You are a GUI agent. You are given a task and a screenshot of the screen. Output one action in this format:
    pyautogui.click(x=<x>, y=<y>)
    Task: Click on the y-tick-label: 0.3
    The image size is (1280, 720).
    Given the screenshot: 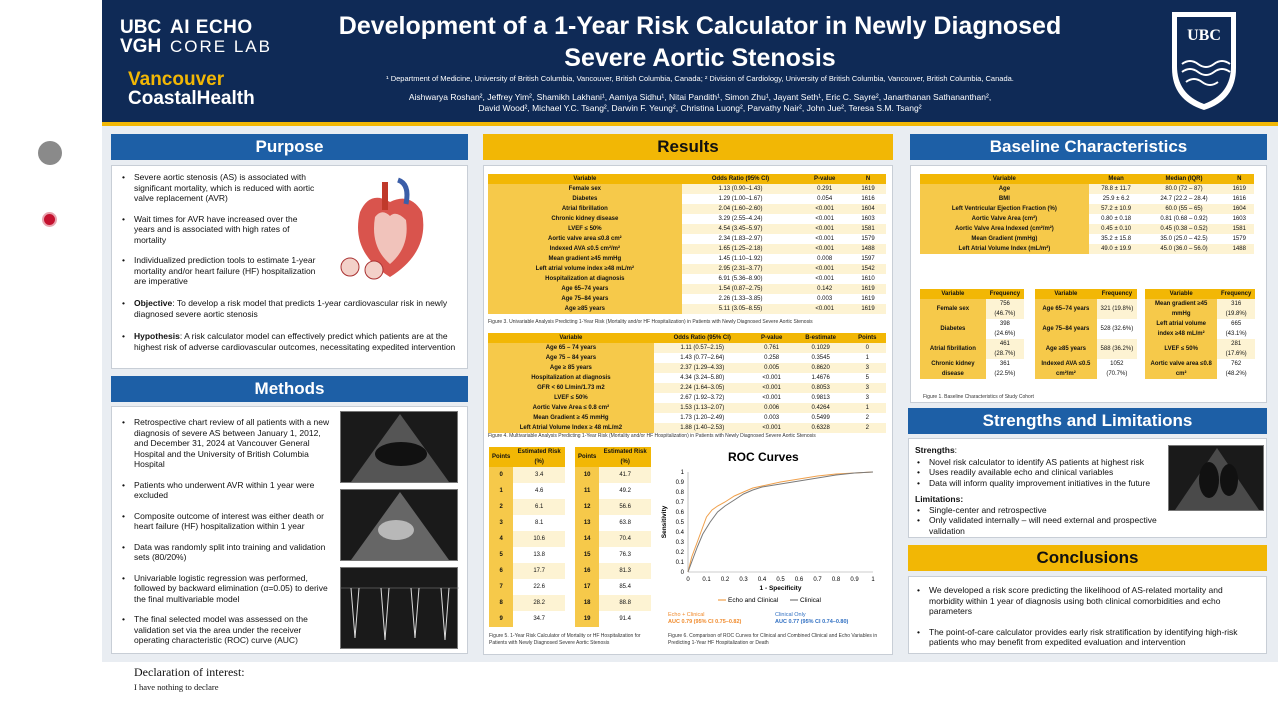 What is the action you would take?
    pyautogui.click(x=680, y=543)
    